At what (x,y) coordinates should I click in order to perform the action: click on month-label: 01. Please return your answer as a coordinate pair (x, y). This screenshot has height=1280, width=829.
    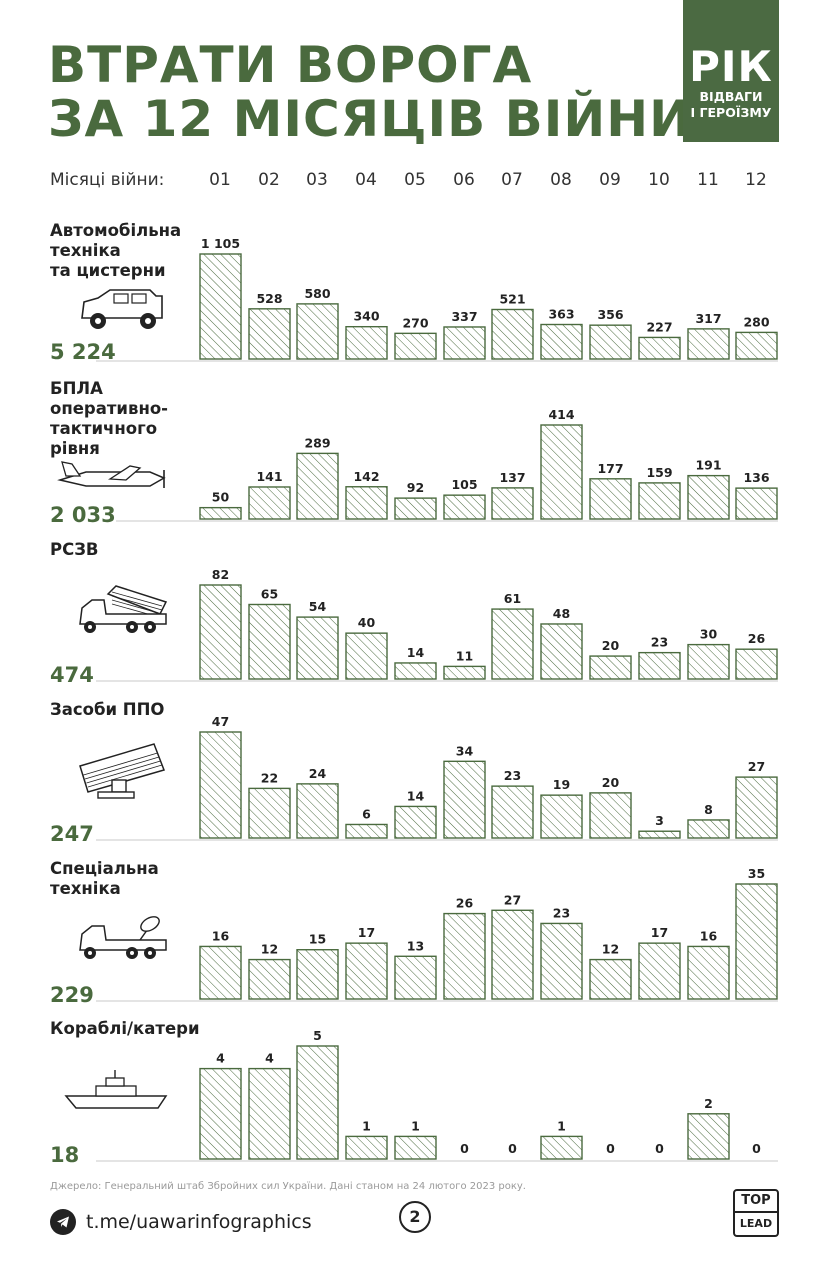
    Looking at the image, I should click on (220, 180).